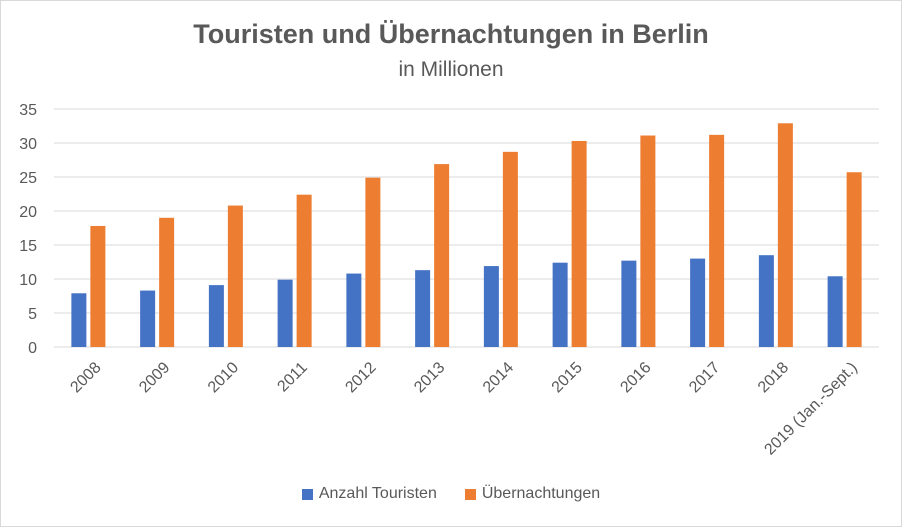 This screenshot has height=527, width=902. Describe the element at coordinates (28, 212) in the screenshot. I see `y-tick-label: 20` at that location.